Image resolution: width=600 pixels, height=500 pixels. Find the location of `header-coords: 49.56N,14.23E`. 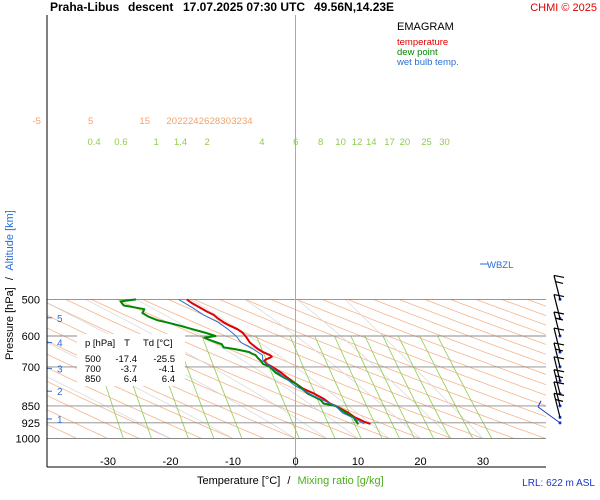

header-coords: 49.56N,14.23E is located at coordinates (354, 7).